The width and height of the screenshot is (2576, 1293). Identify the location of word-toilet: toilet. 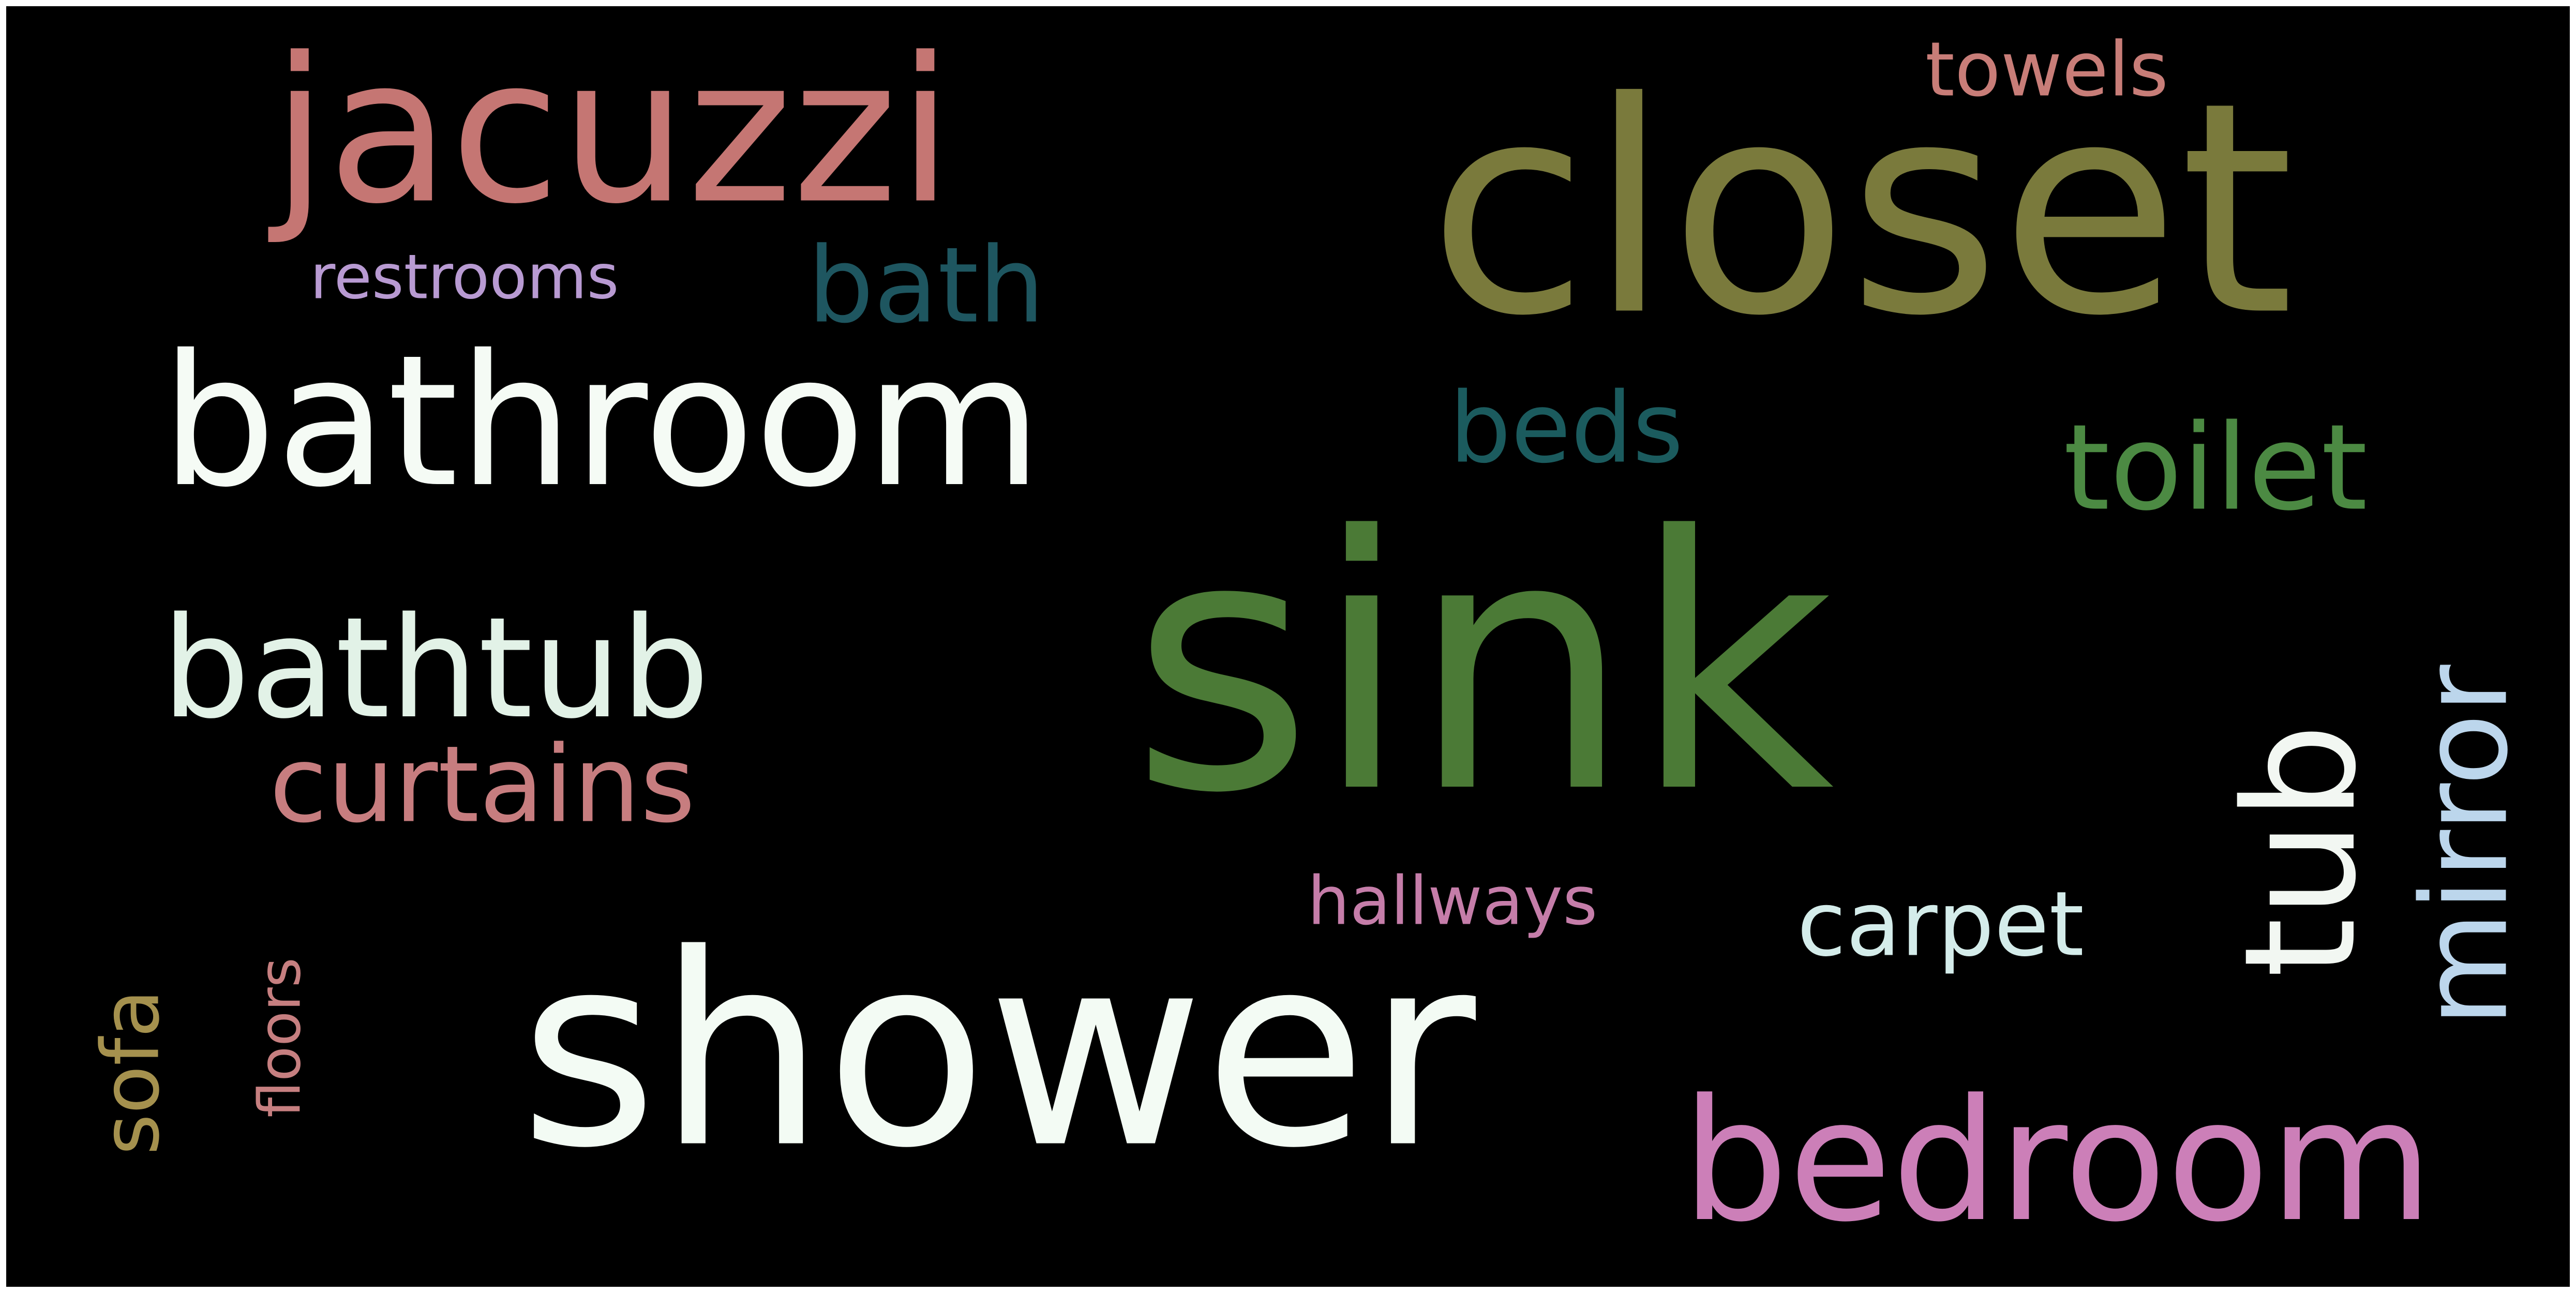
(2215, 468).